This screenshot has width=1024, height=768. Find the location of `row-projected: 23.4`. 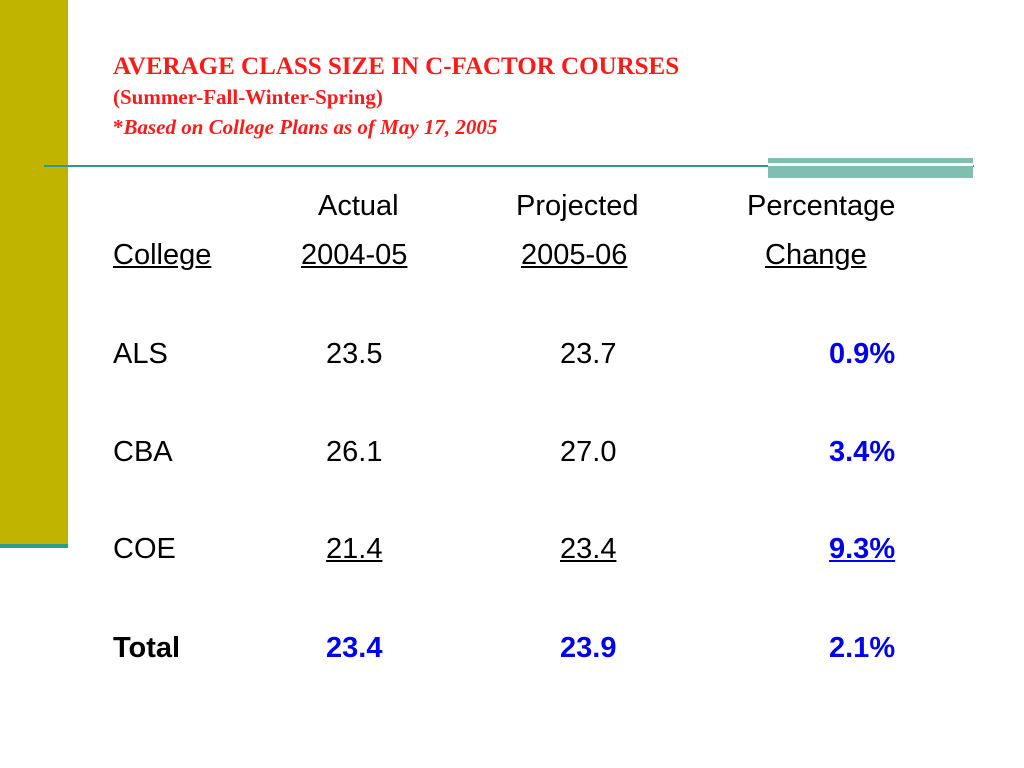

row-projected: 23.4 is located at coordinates (588, 549).